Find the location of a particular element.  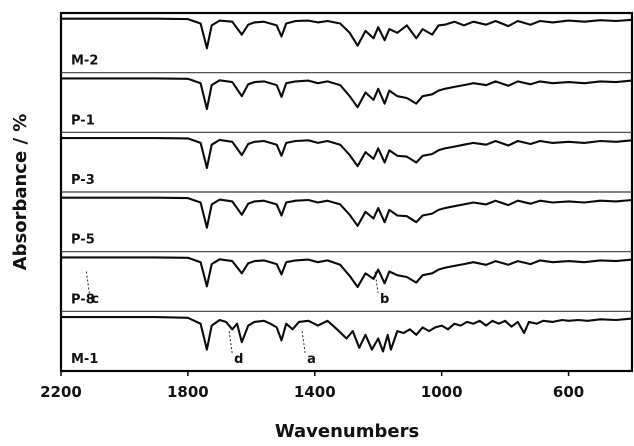

x-tick-label-1400: 1400 is located at coordinates (315, 392).